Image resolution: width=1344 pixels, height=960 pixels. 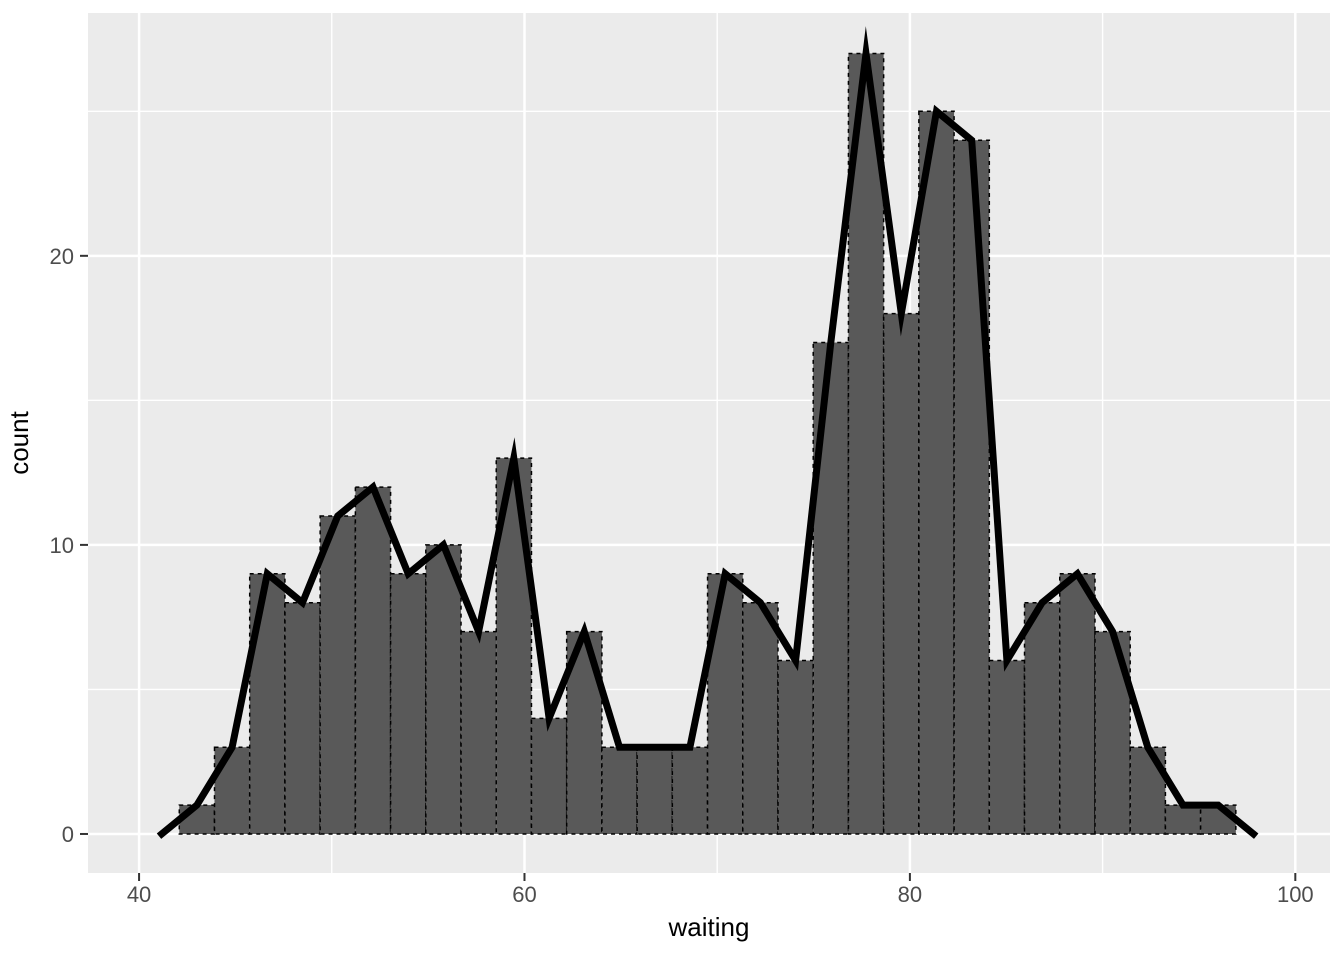 I want to click on y-tick-label: 20, so click(x=62, y=256).